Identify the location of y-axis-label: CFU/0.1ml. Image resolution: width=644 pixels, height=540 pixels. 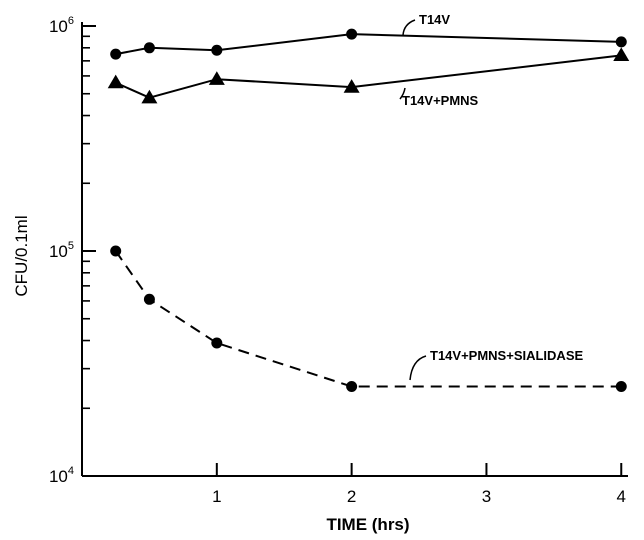
(21, 255).